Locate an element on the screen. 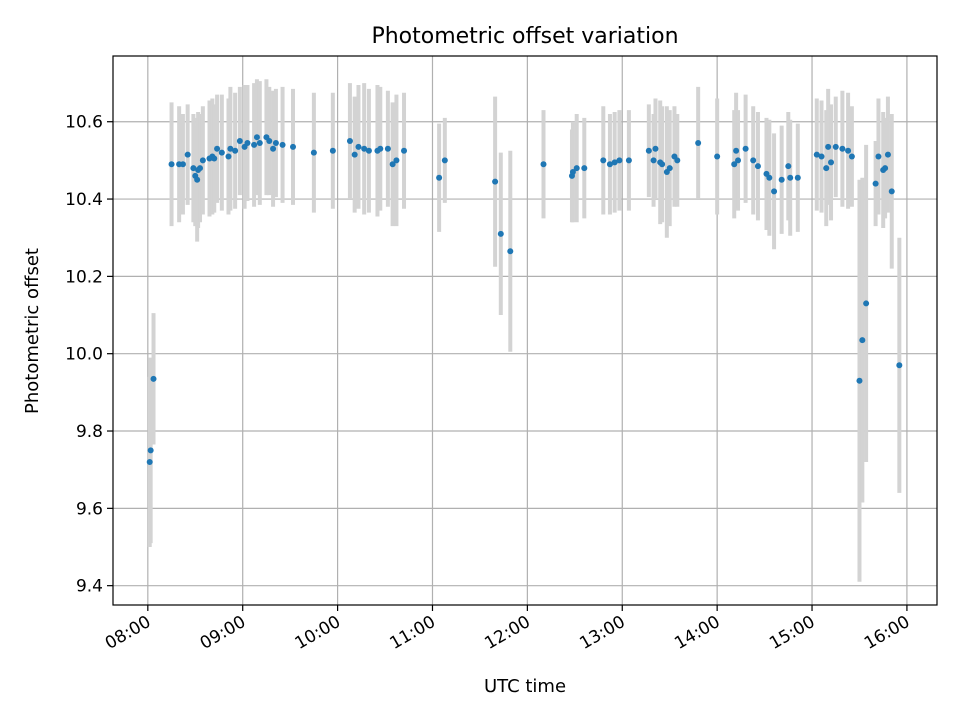 This screenshot has height=720, width=960. x-tick-label: 13:00 is located at coordinates (602, 633).